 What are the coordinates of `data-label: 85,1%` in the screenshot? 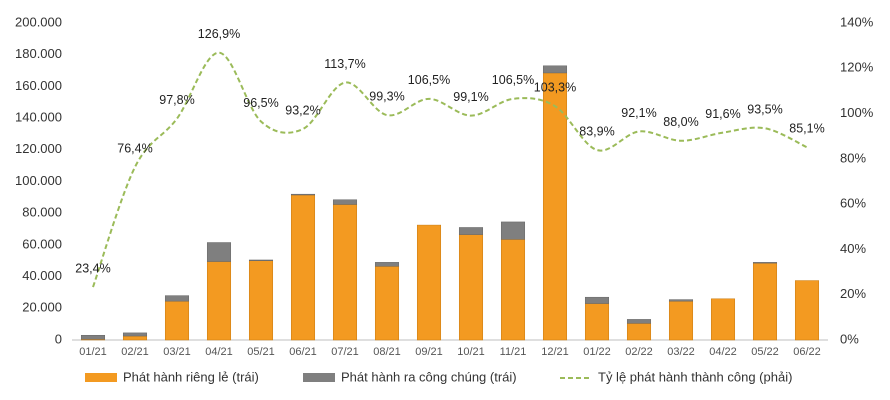 It's located at (806, 129).